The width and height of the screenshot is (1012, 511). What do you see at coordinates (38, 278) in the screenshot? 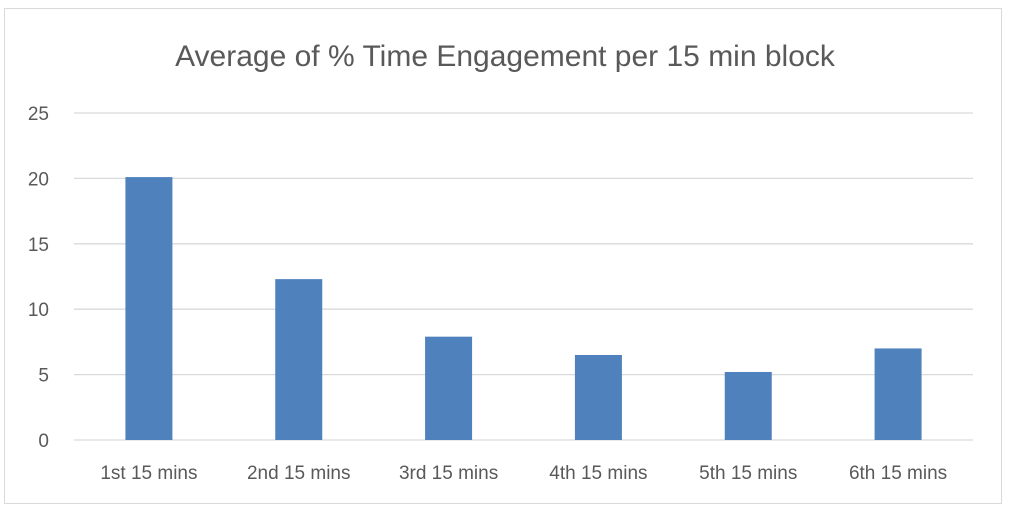
I see `y-axis-tick-labels: 0 5 10 15 20 25` at bounding box center [38, 278].